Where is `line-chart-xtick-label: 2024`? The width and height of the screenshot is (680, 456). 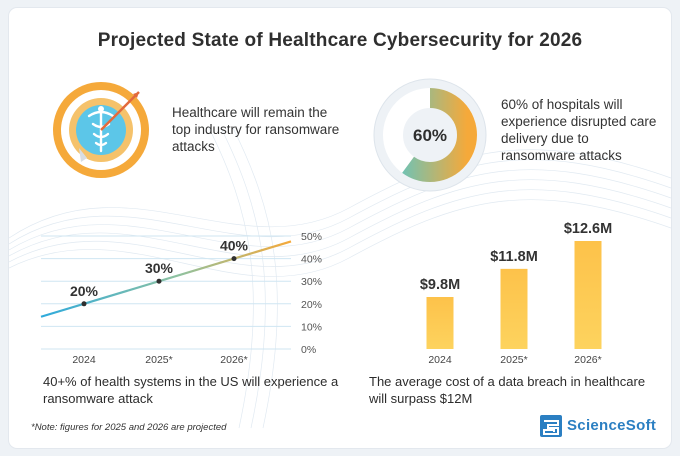
line-chart-xtick-label: 2024 is located at coordinates (84, 360).